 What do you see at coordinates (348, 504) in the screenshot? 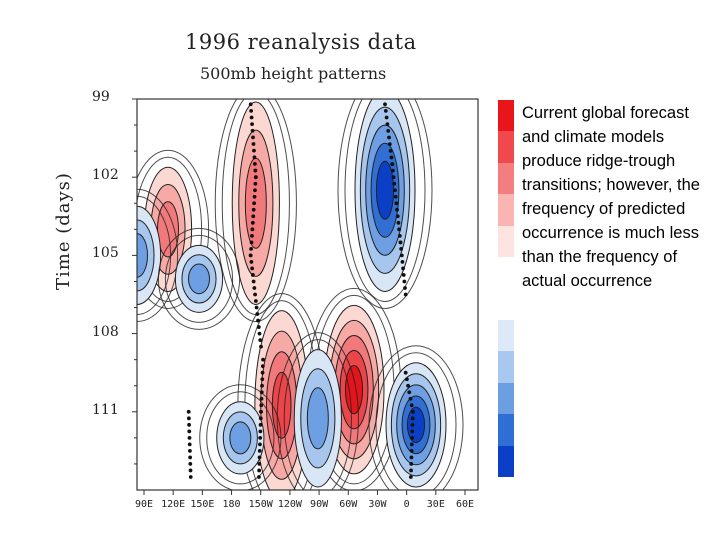
I see `x-tick-label: 60W` at bounding box center [348, 504].